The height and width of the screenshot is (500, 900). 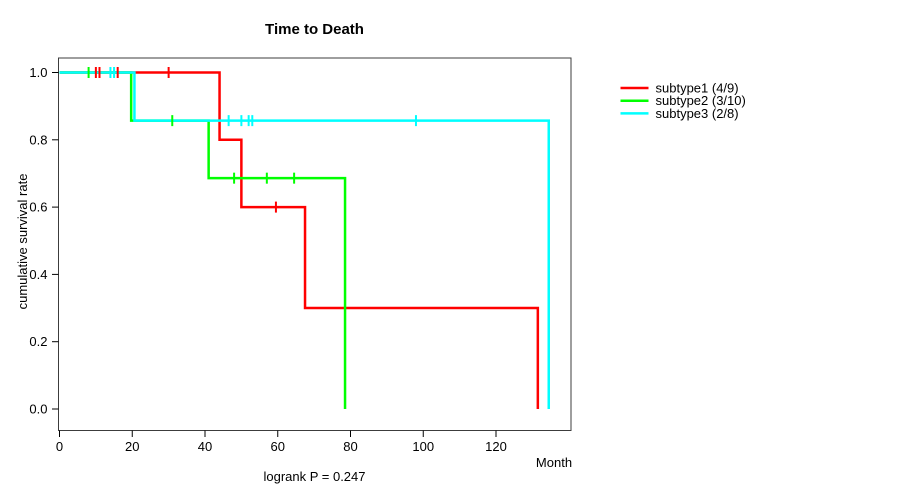 I want to click on x-tick-label: 40, so click(x=205, y=446).